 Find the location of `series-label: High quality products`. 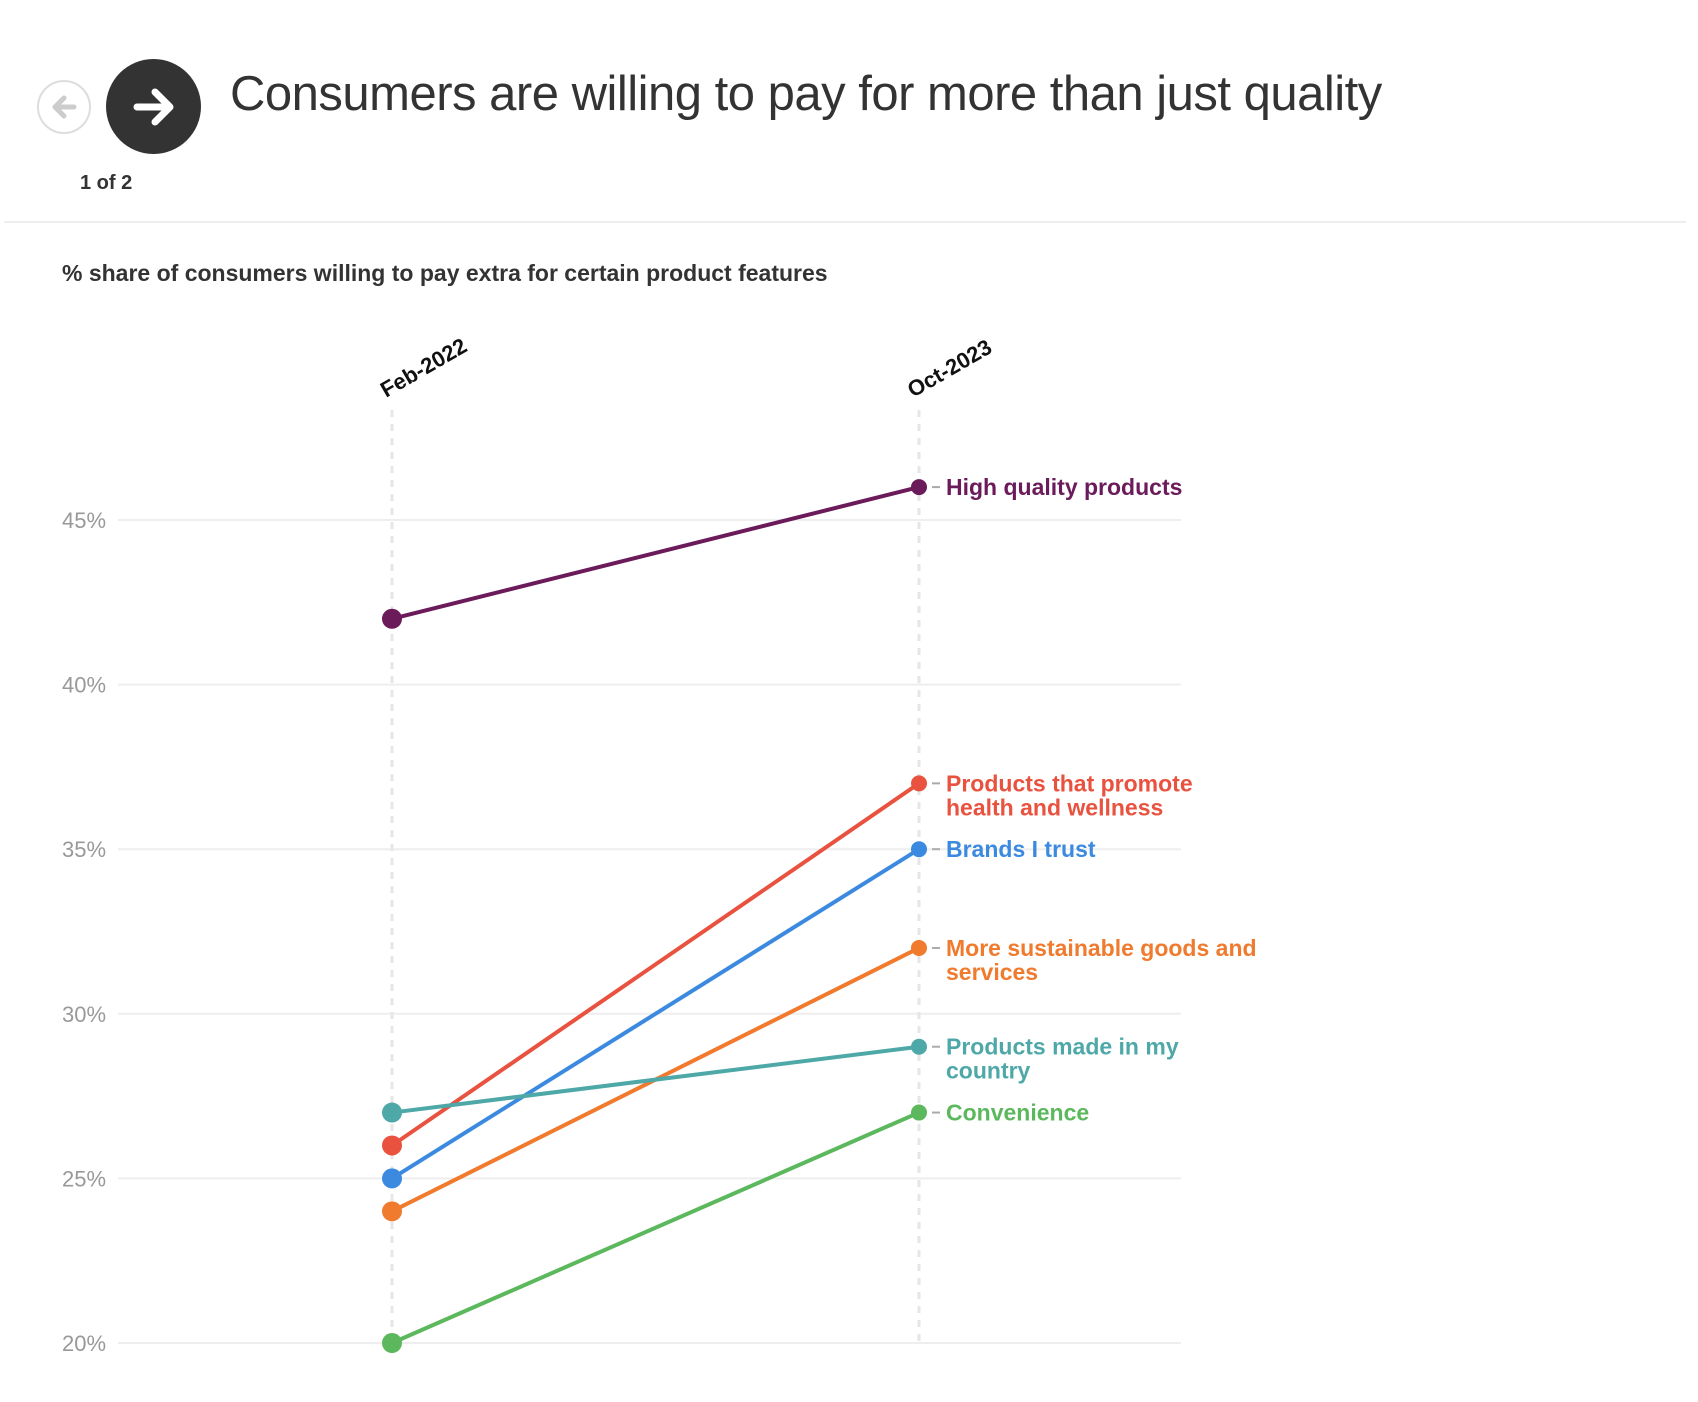

series-label: High quality products is located at coordinates (1064, 487).